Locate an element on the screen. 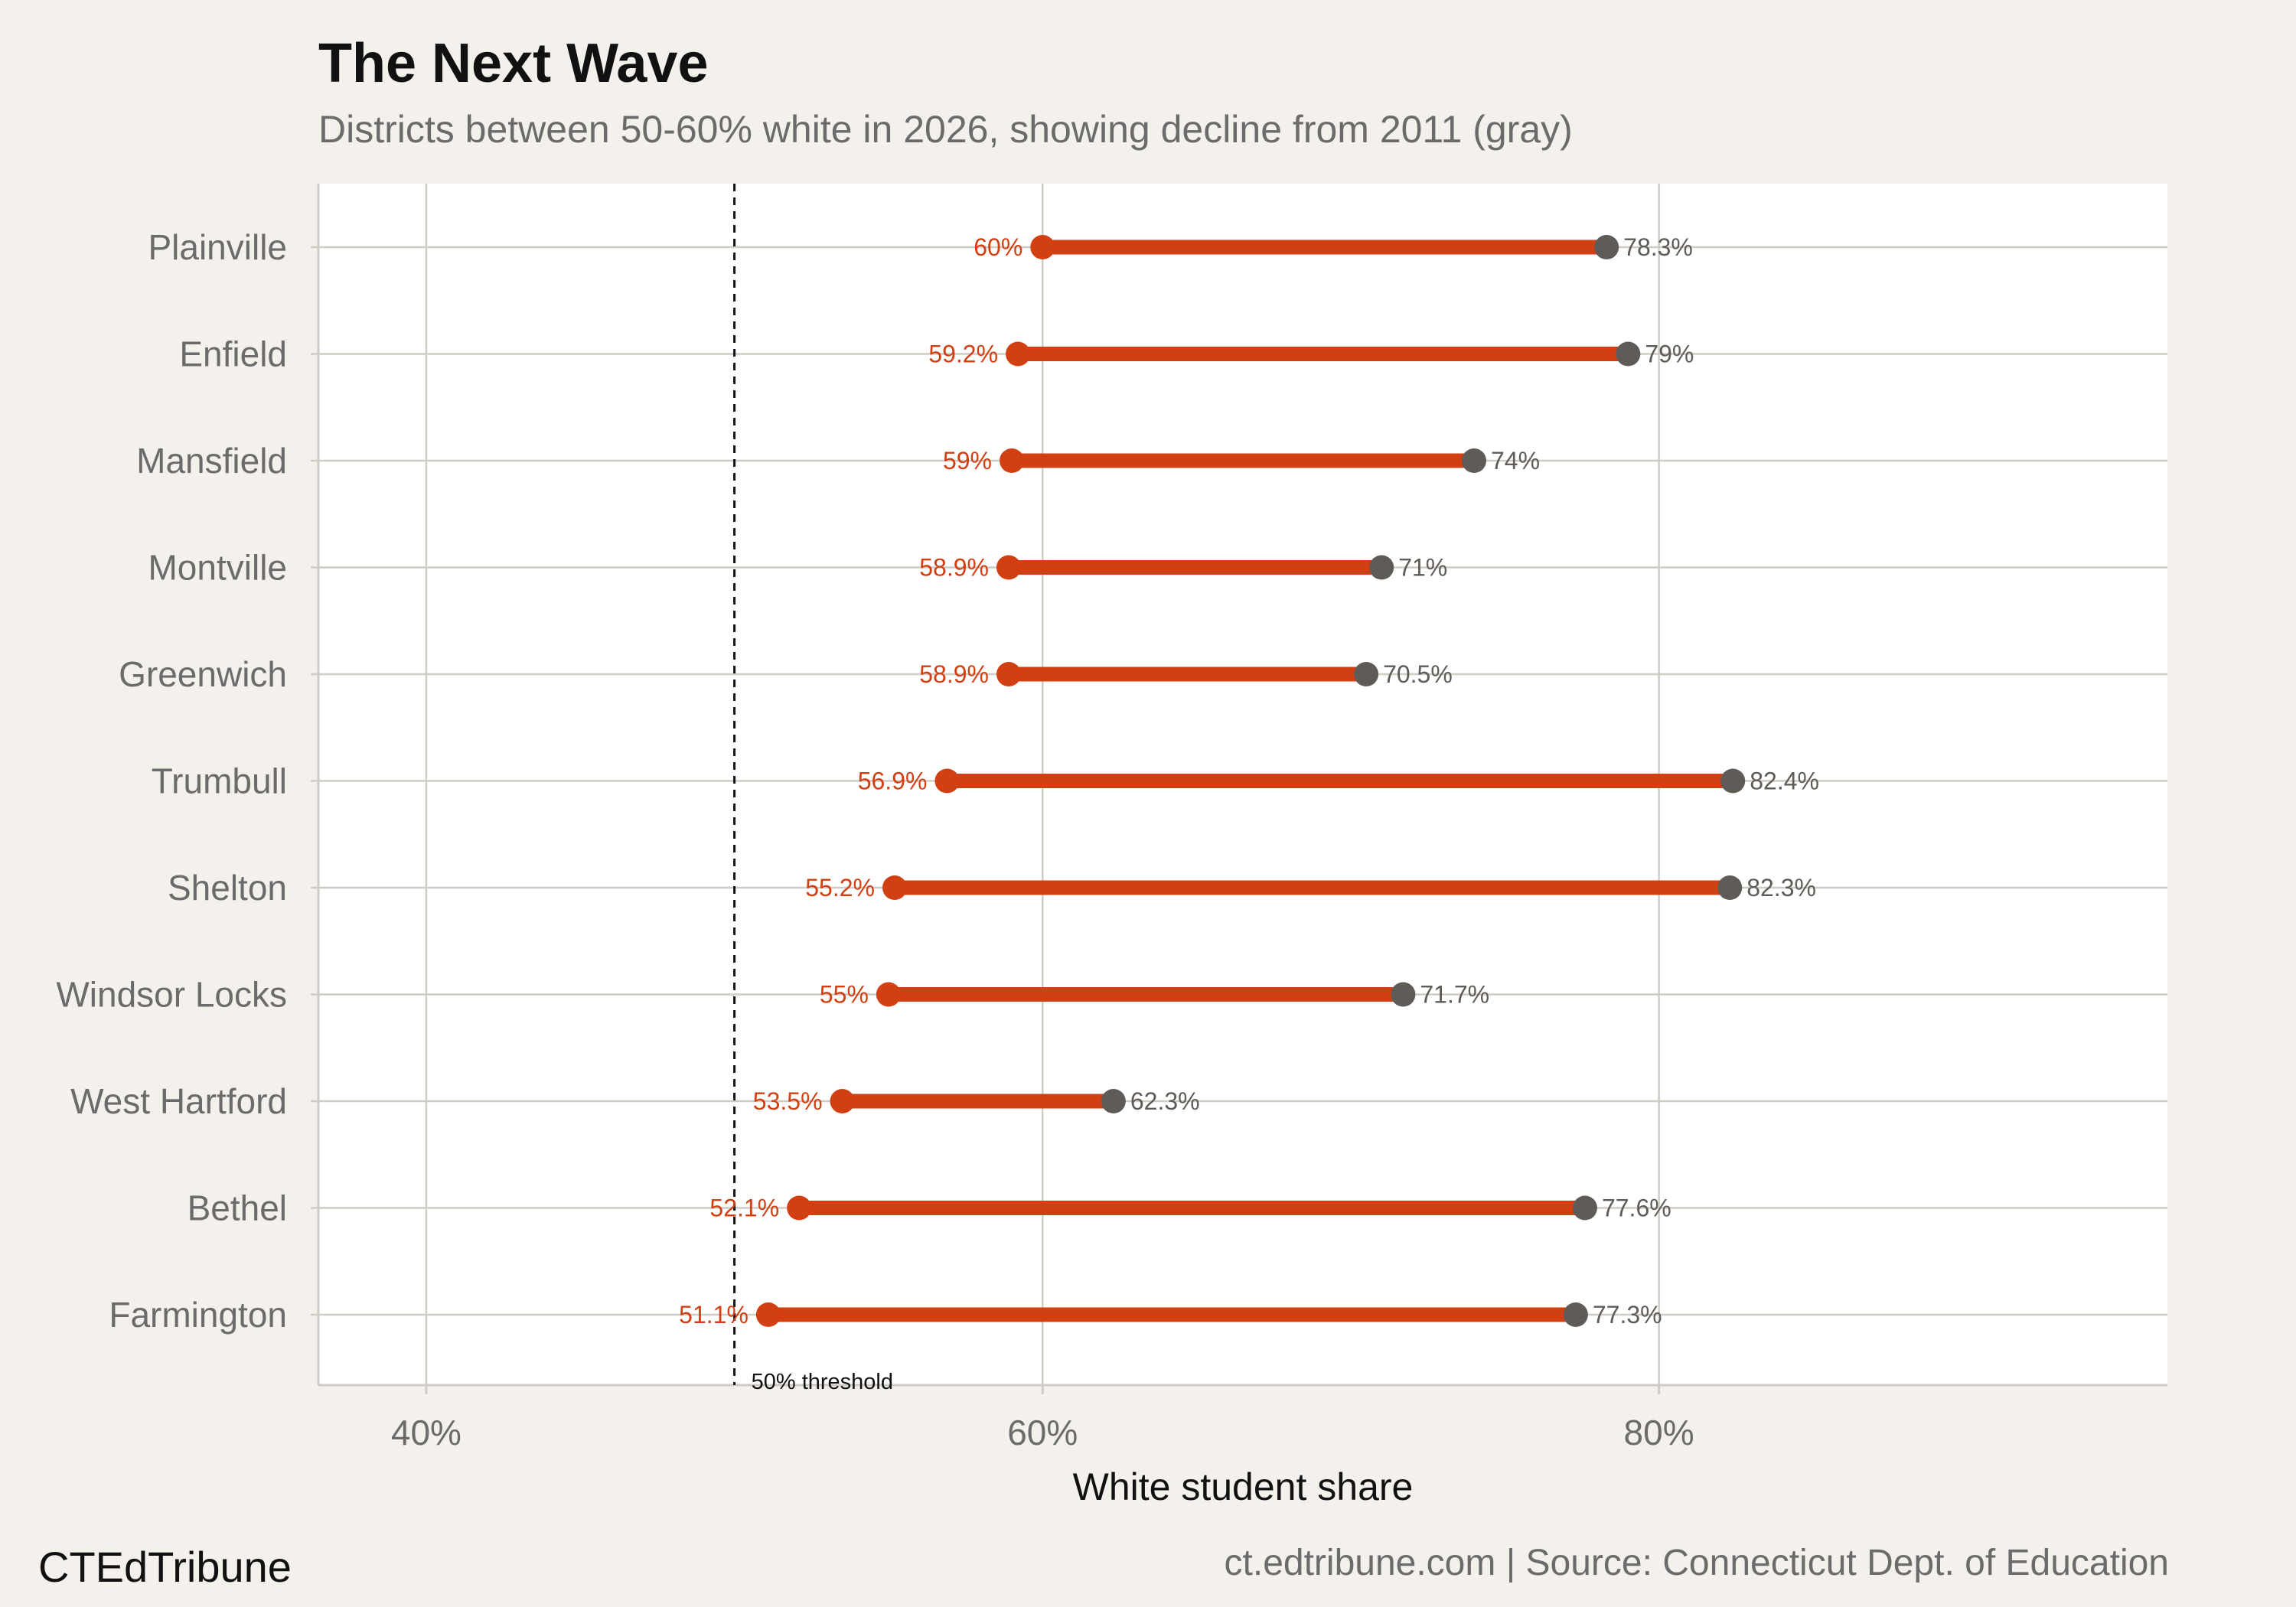 This screenshot has width=2296, height=1607. district-label: Plainville is located at coordinates (217, 247).